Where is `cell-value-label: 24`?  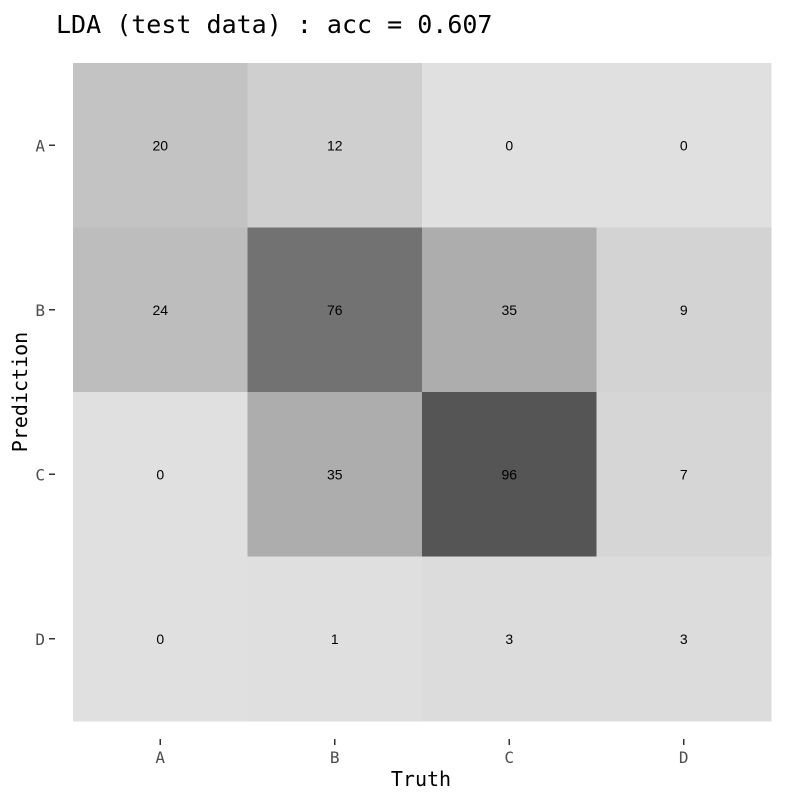
cell-value-label: 24 is located at coordinates (160, 310).